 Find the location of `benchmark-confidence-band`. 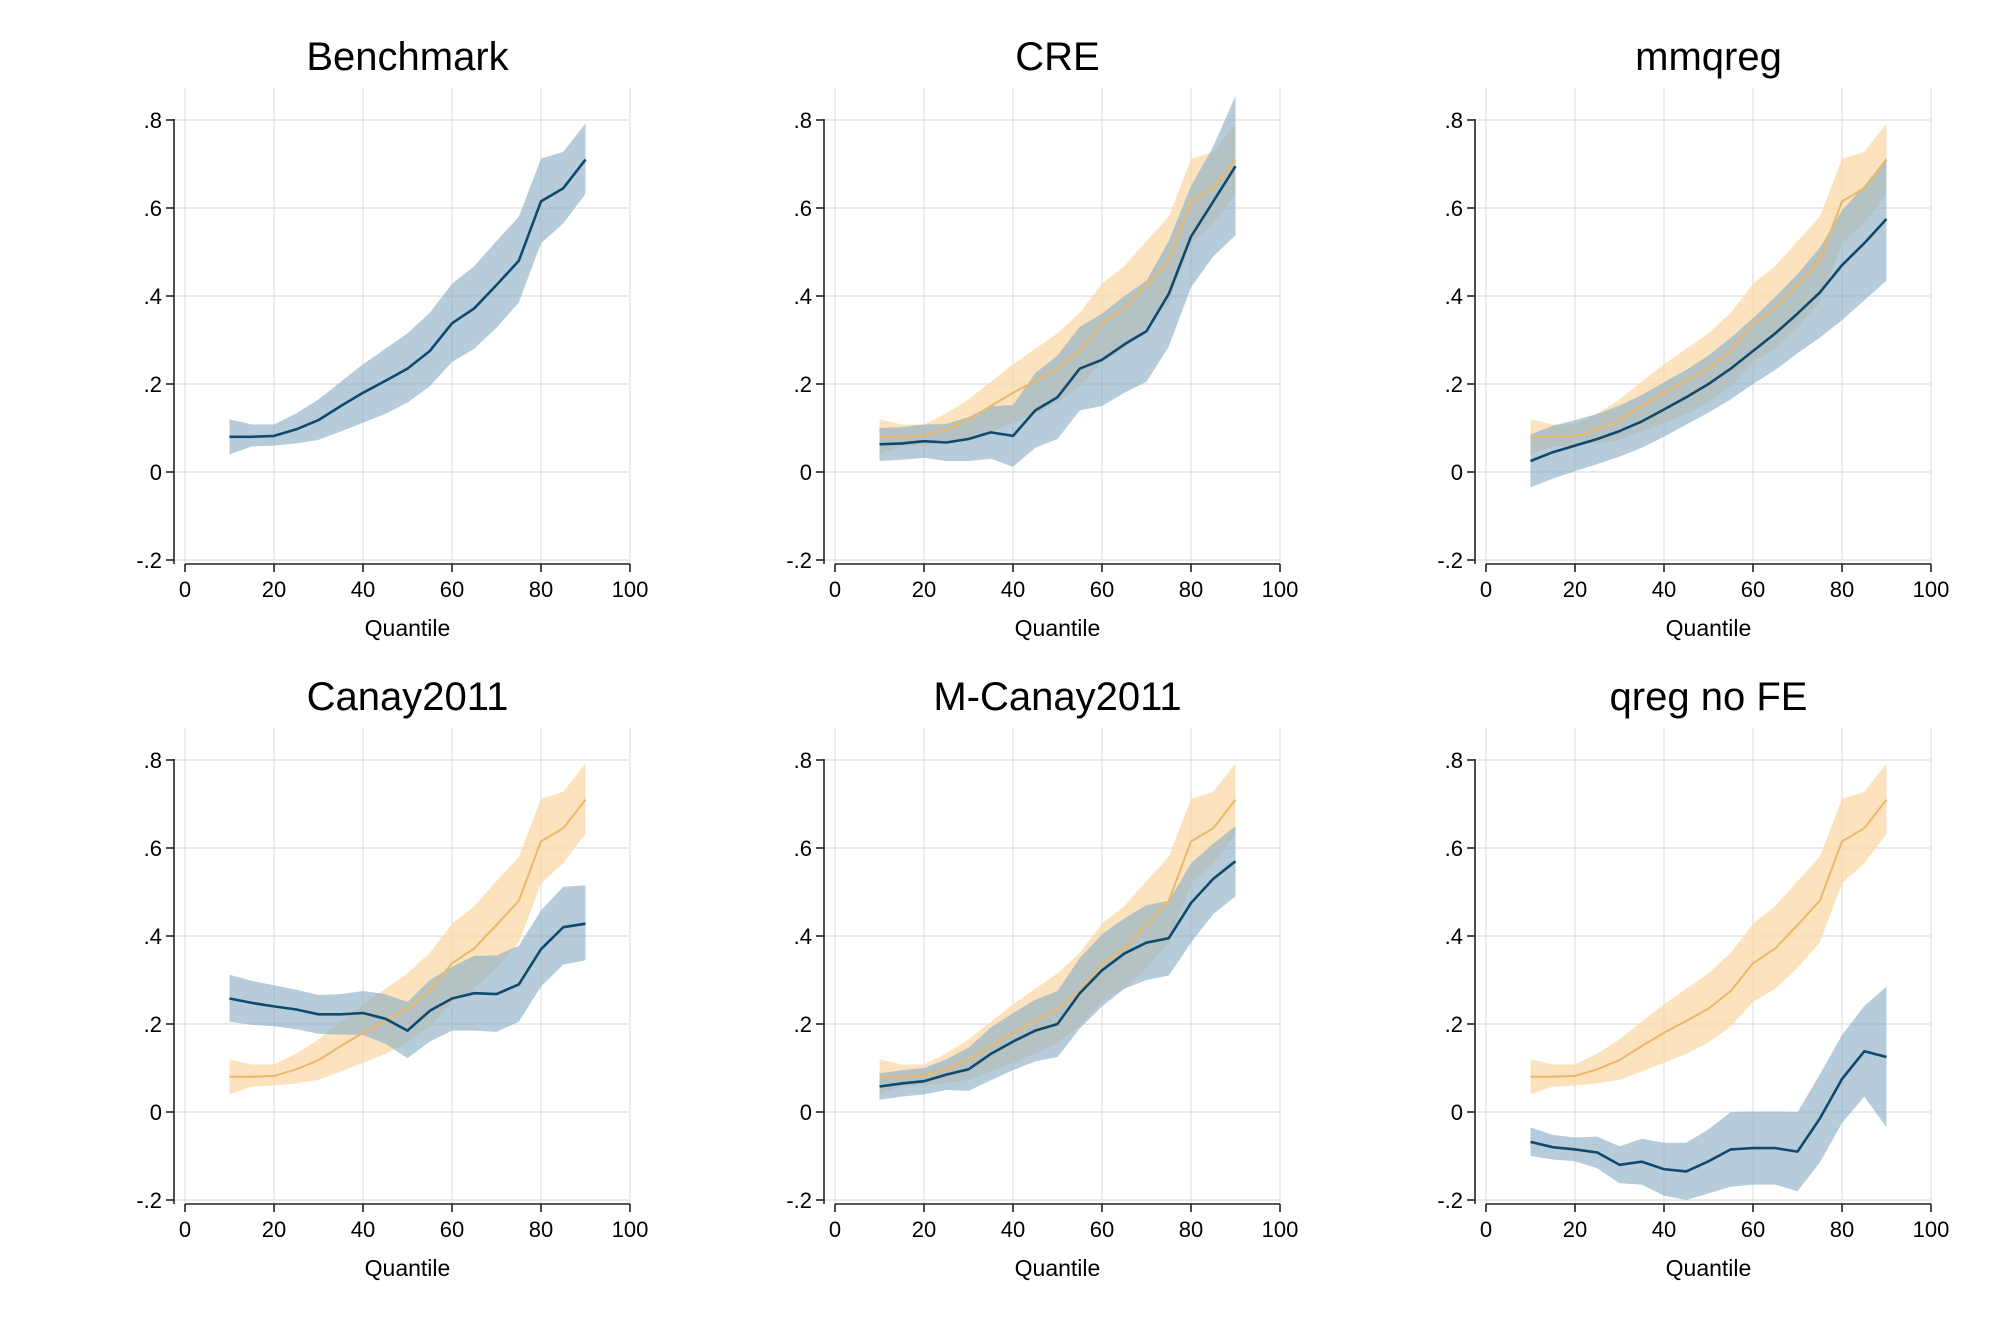

benchmark-confidence-band is located at coordinates (1708, 929).